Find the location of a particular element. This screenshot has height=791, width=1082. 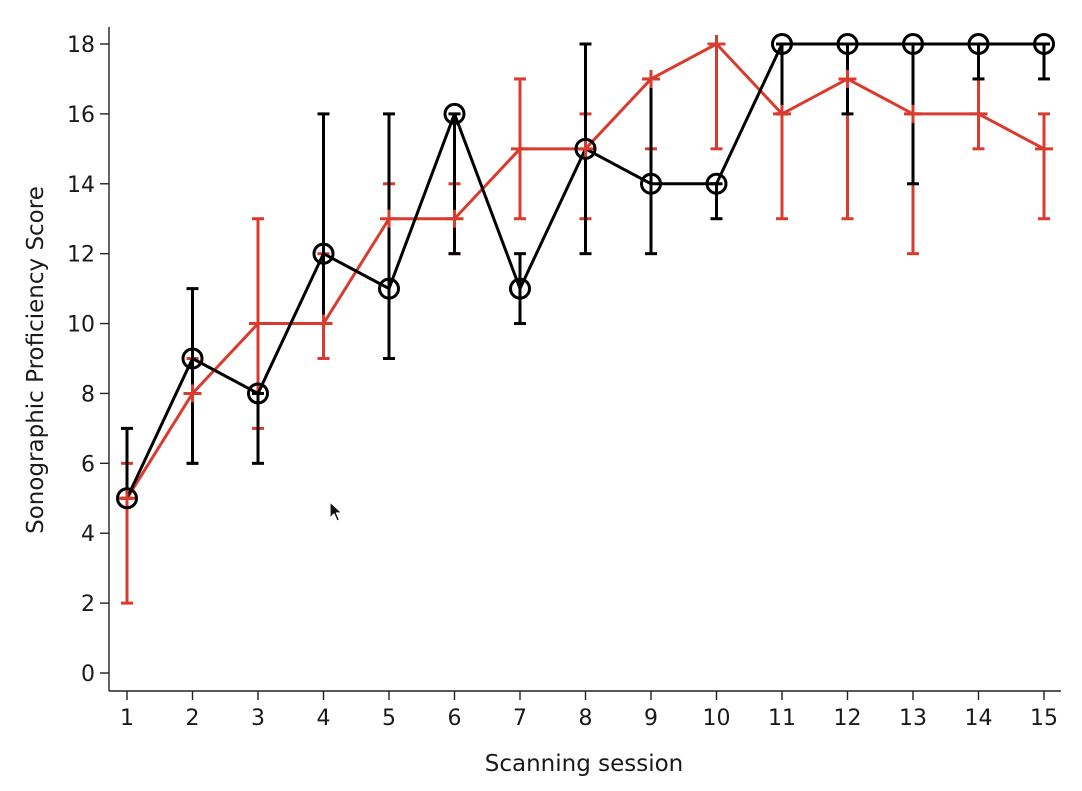

x-tick-label: 9 is located at coordinates (651, 718).